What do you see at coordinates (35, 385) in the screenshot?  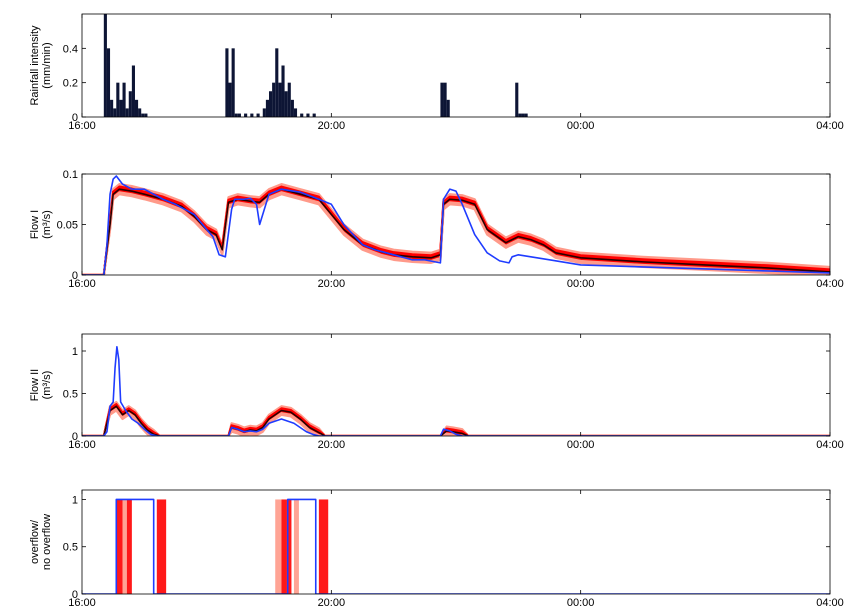 I see `y-axis-label: Flow II` at bounding box center [35, 385].